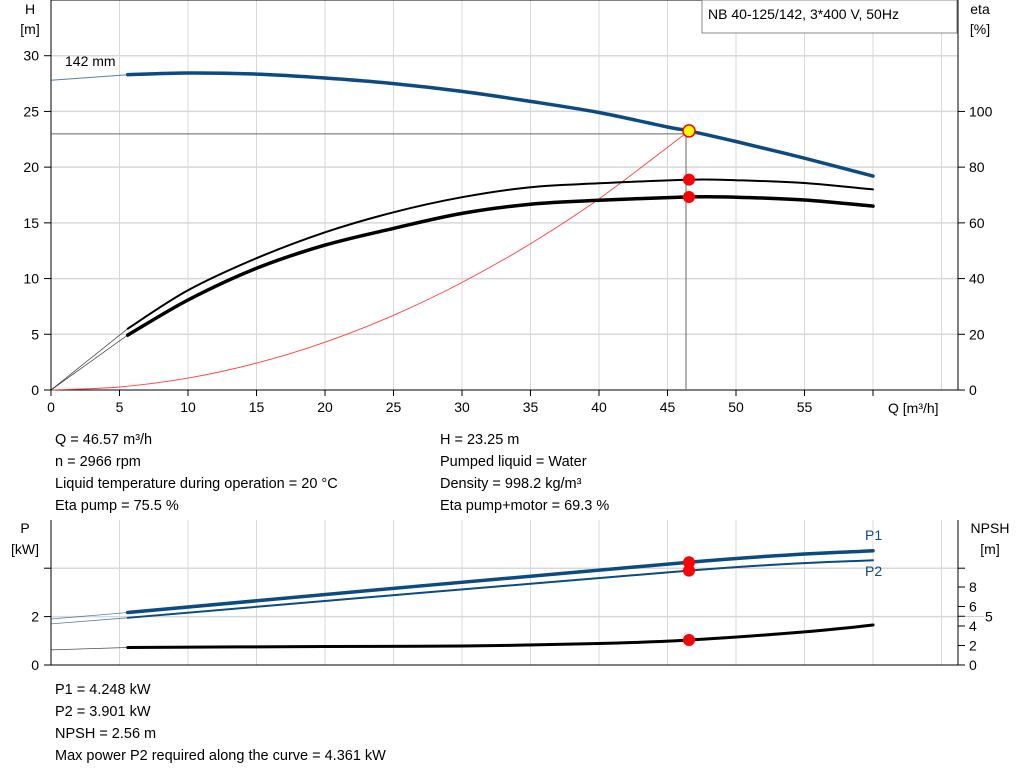  Describe the element at coordinates (973, 390) in the screenshot. I see `eta-tick-label: 0` at that location.